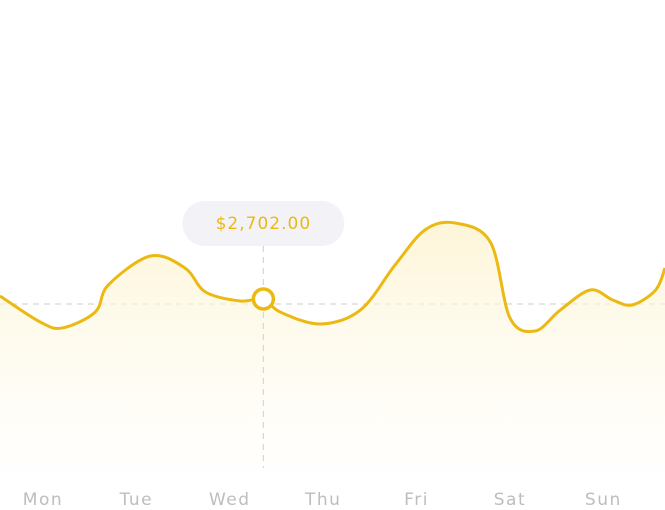  I want to click on x-tick-label: Sun, so click(603, 500).